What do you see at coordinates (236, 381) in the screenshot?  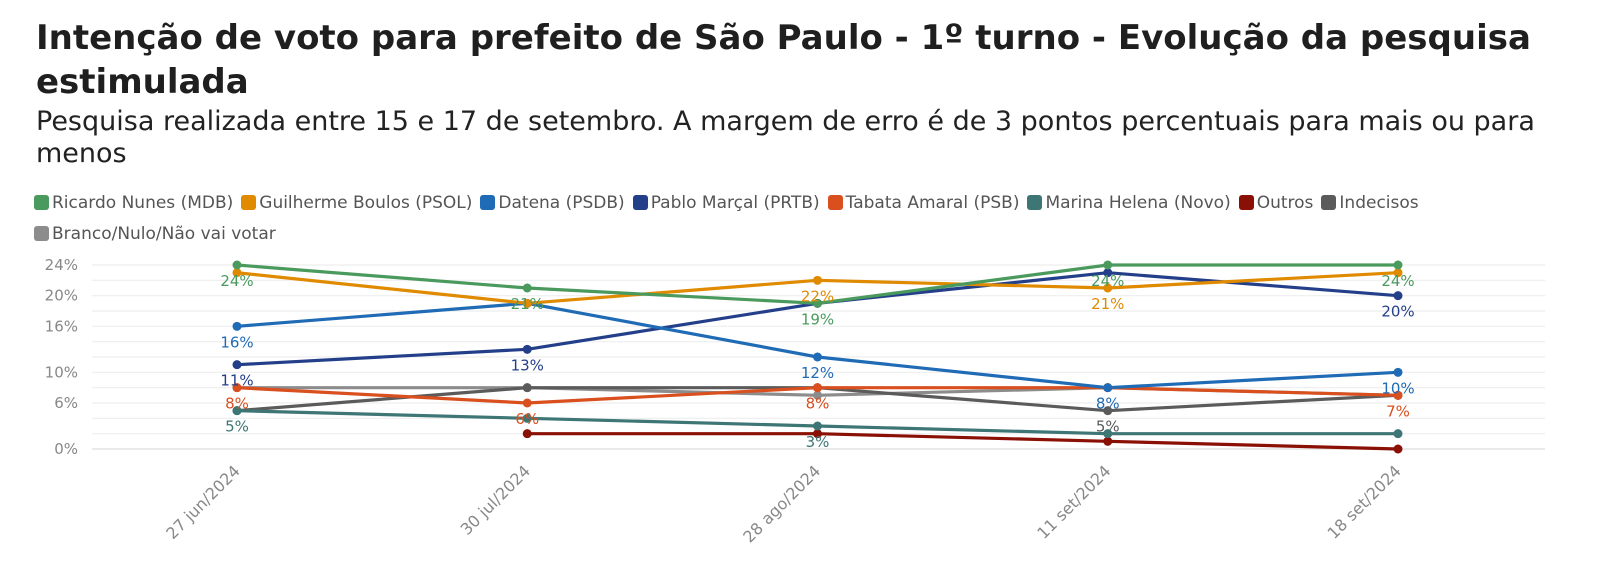 I see `data-label-pablo-marcal-prtb: 11%` at bounding box center [236, 381].